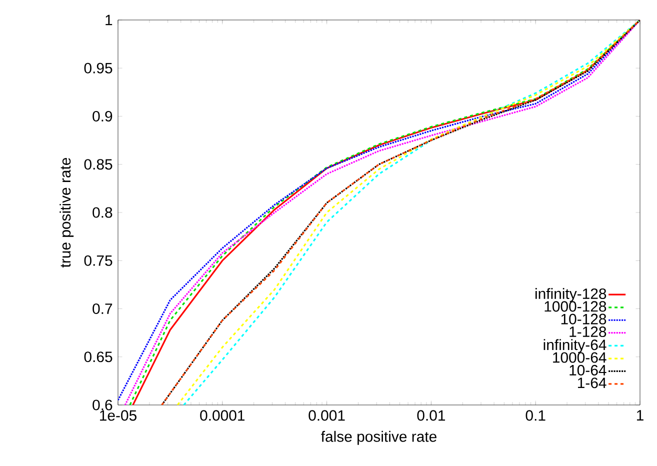 This screenshot has width=657, height=466. Describe the element at coordinates (588, 332) in the screenshot. I see `legend-label: 1-128` at that location.